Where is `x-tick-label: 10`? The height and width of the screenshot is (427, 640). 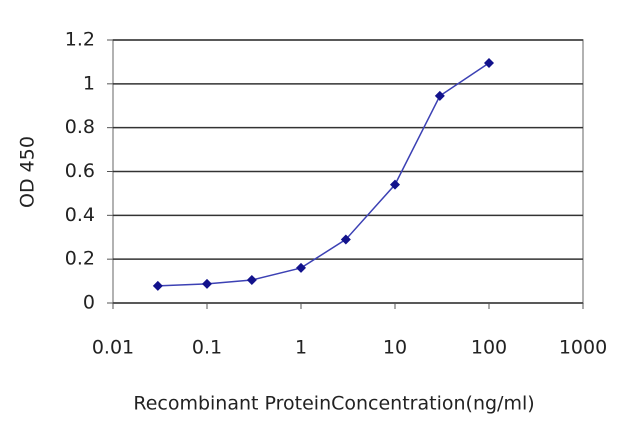 x-tick-label: 10 is located at coordinates (395, 348).